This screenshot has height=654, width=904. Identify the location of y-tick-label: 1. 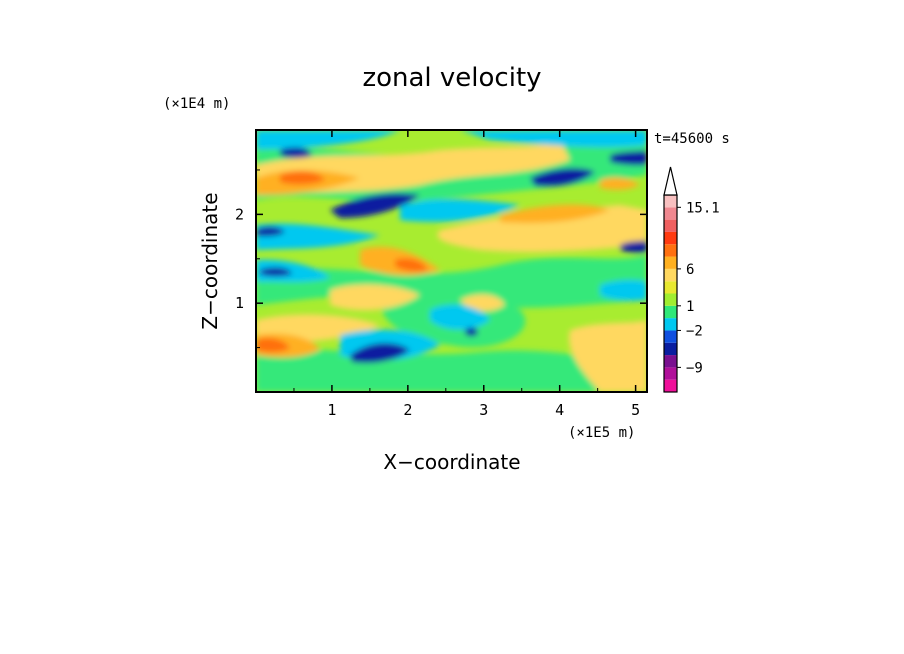
(239, 303).